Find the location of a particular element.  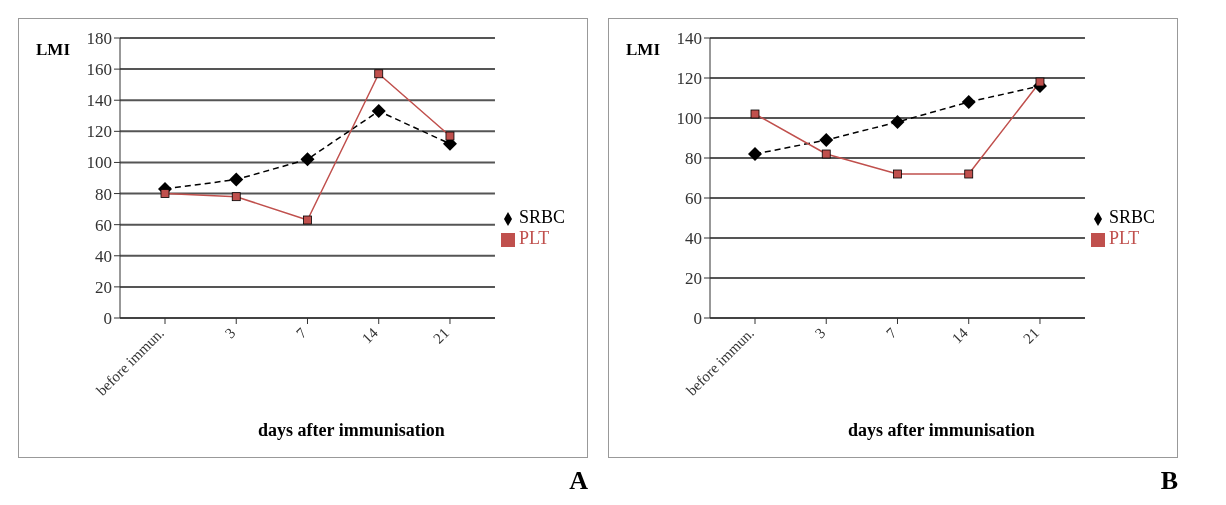

text: B is located at coordinates (1169, 481).